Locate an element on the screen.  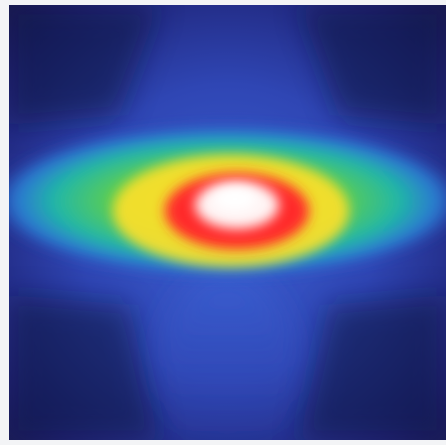
lower-glow is located at coordinates (227, 357).